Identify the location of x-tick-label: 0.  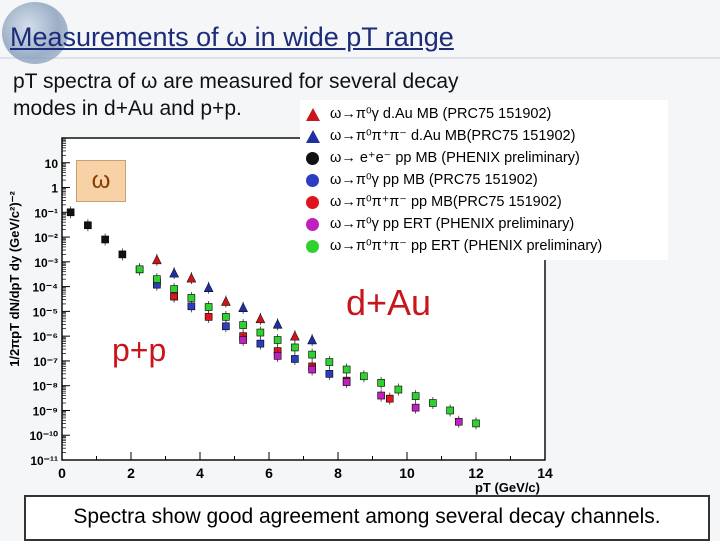
(62, 473).